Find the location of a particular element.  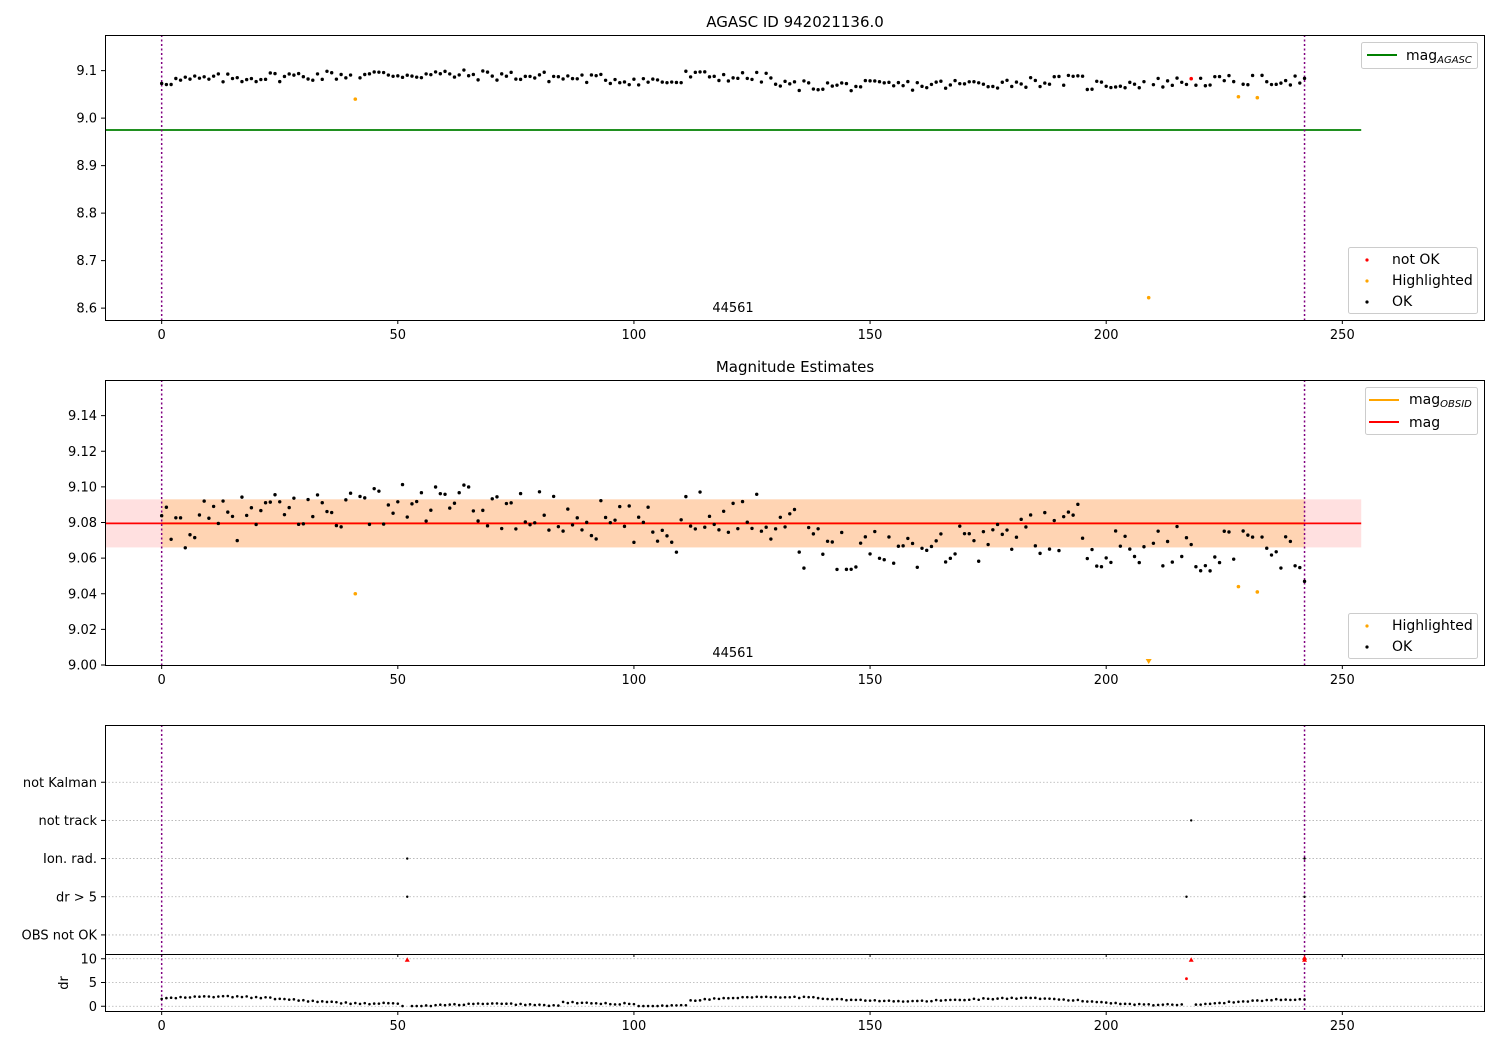

legend2-highlighted: Highlighted is located at coordinates (1432, 626).